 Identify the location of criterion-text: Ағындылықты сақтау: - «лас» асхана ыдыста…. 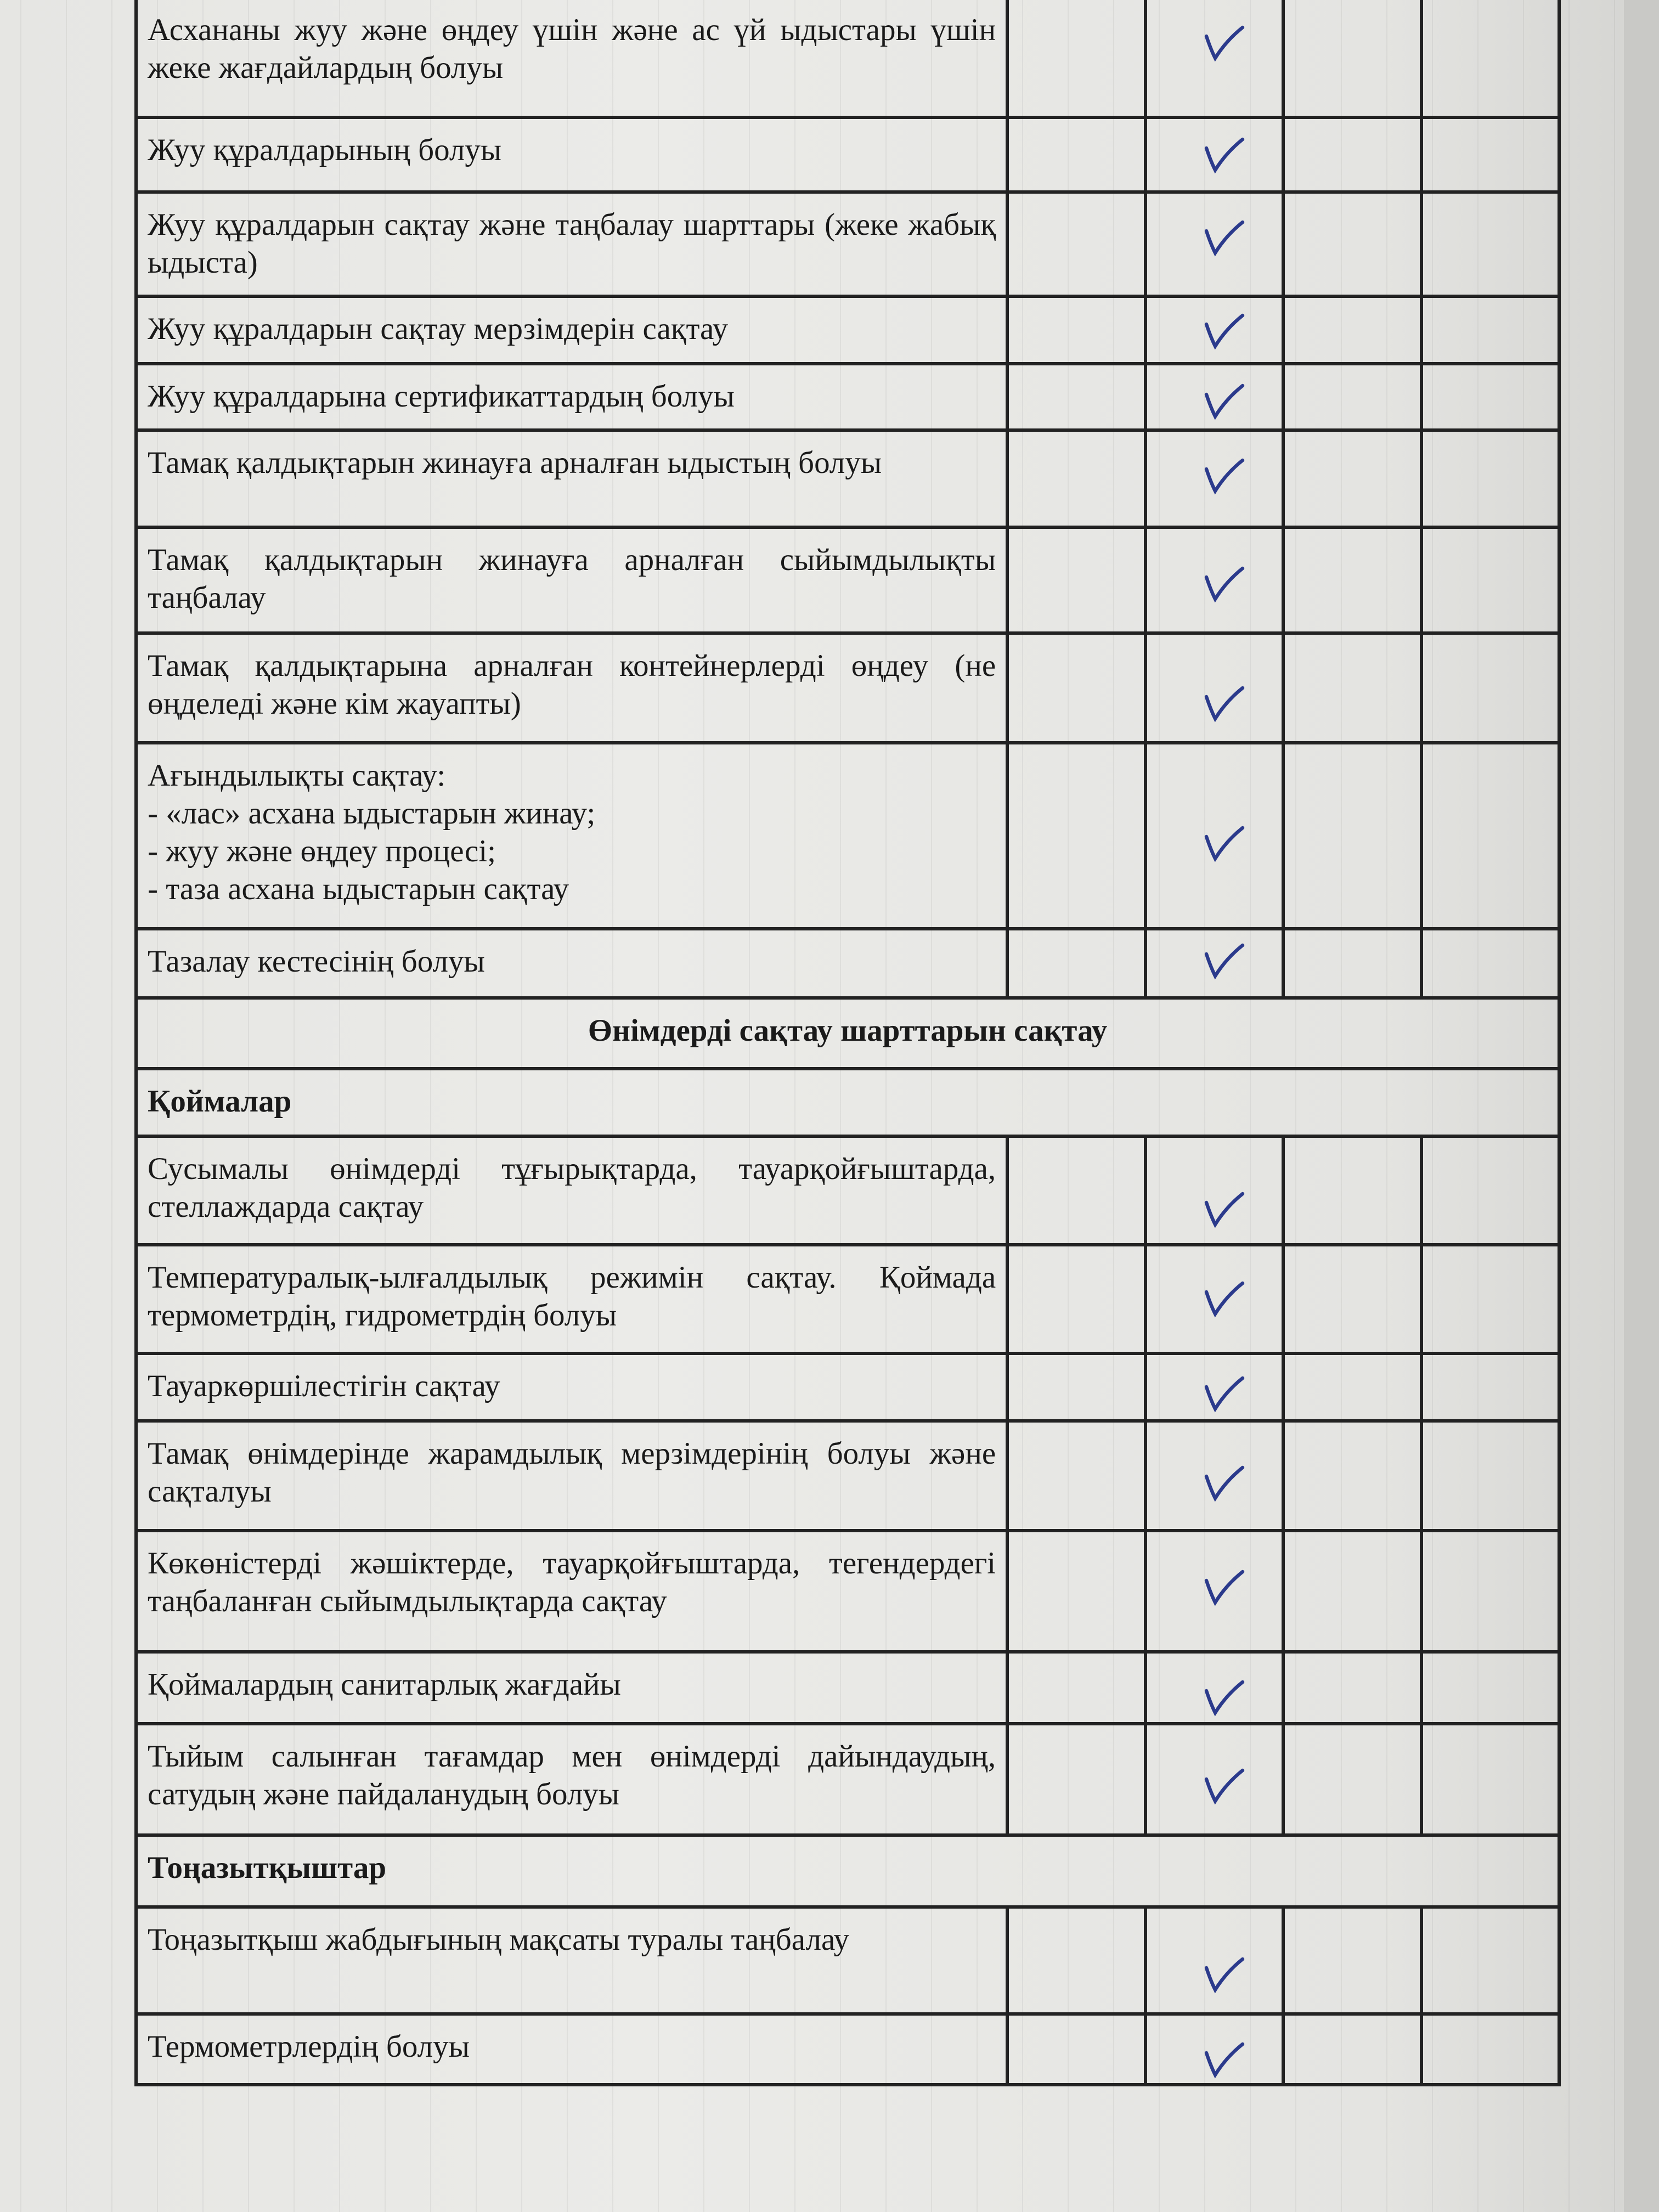
(572, 835).